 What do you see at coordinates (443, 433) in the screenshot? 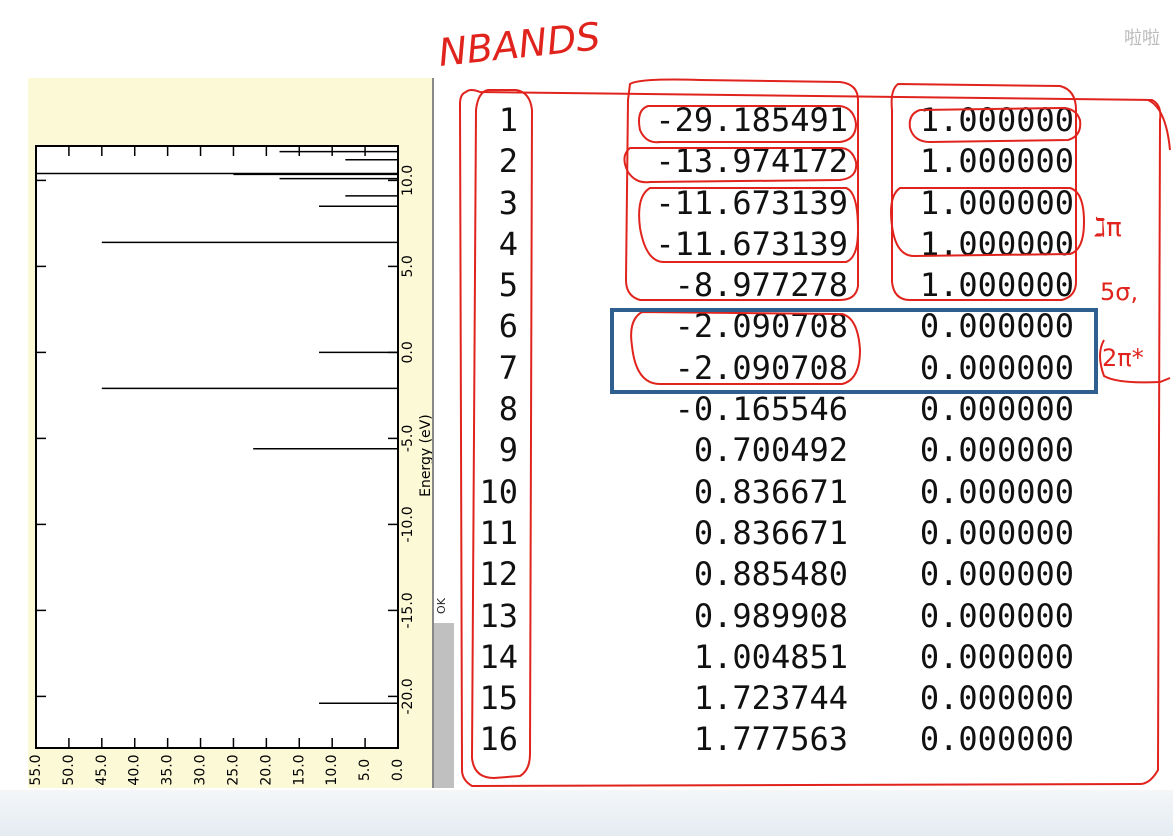
I see `panel-divider` at bounding box center [443, 433].